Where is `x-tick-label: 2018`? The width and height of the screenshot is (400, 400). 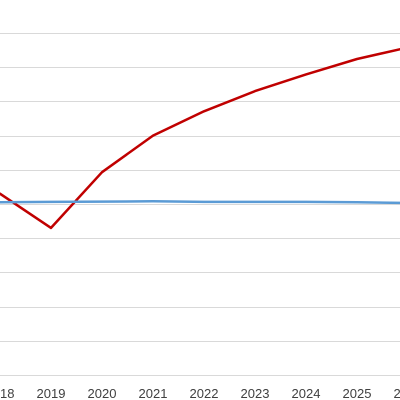
x-tick-label: 2018 is located at coordinates (7, 393).